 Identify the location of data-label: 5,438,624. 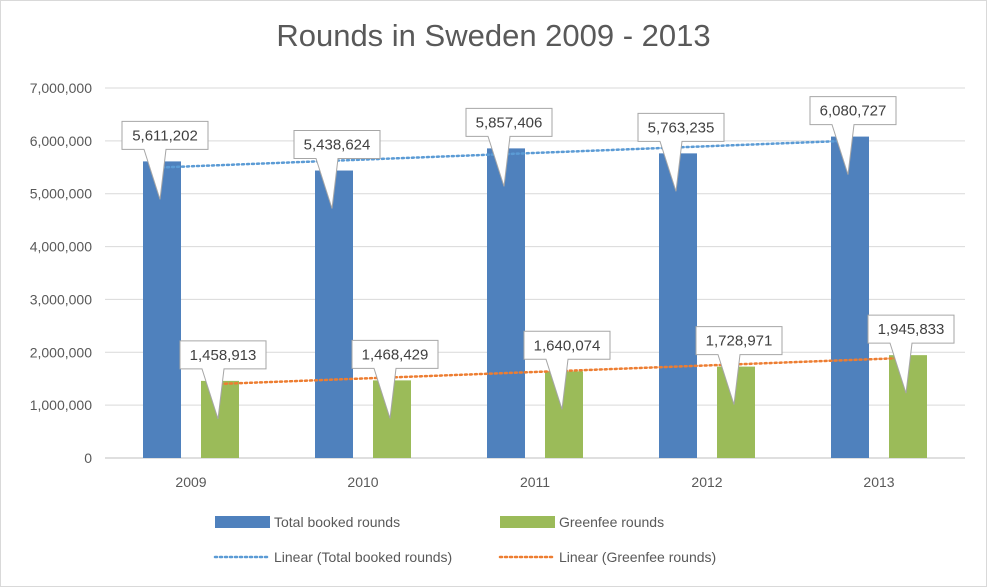
(337, 145).